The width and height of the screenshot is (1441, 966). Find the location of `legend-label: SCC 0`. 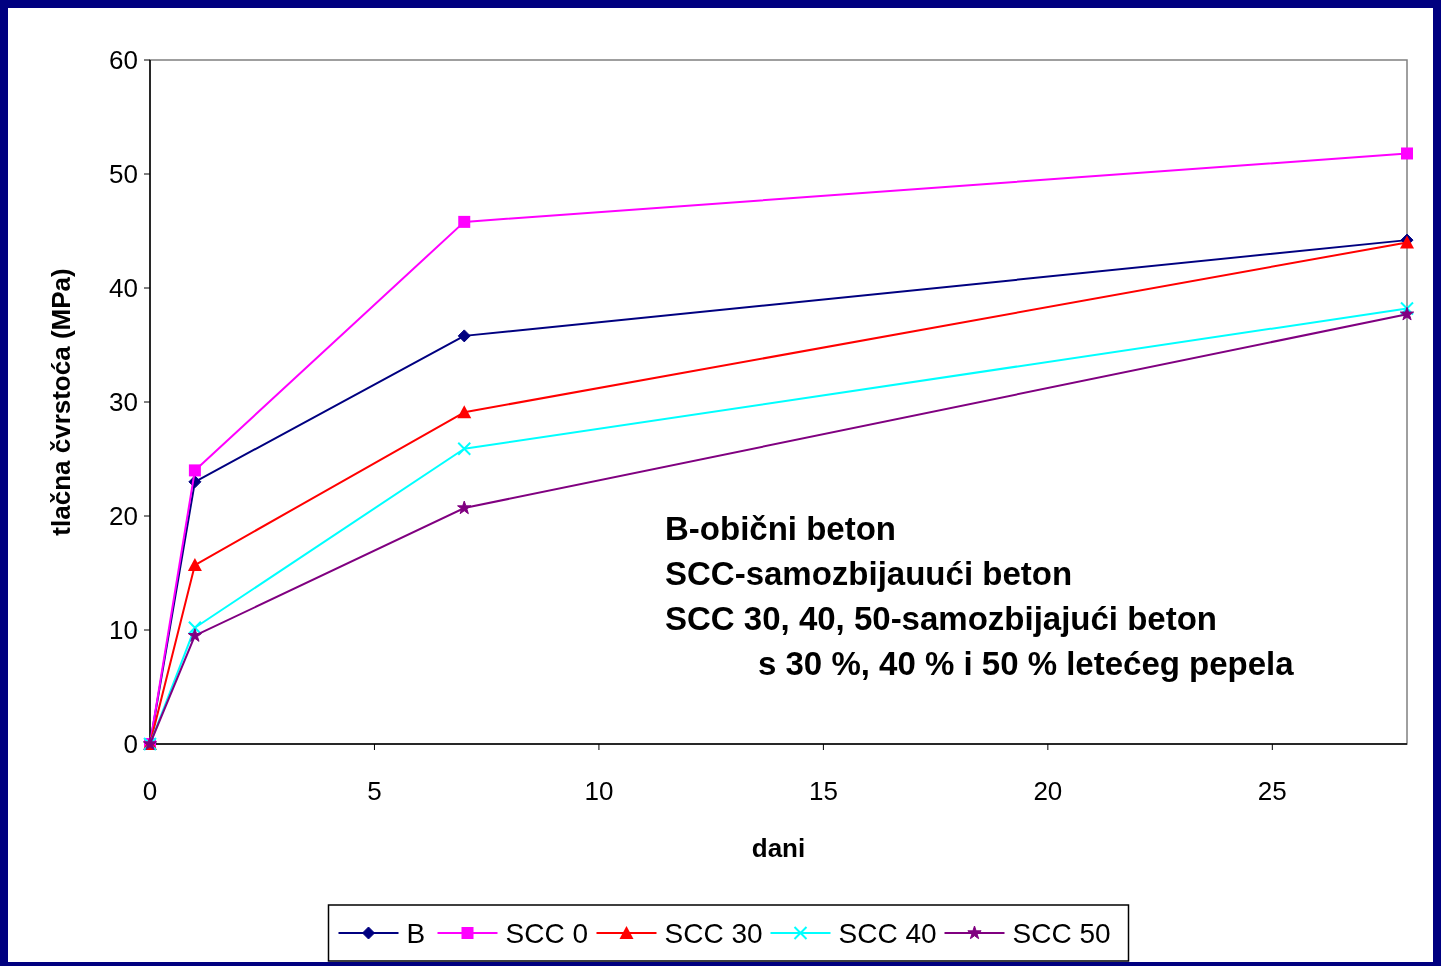

legend-label: SCC 0 is located at coordinates (546, 933).